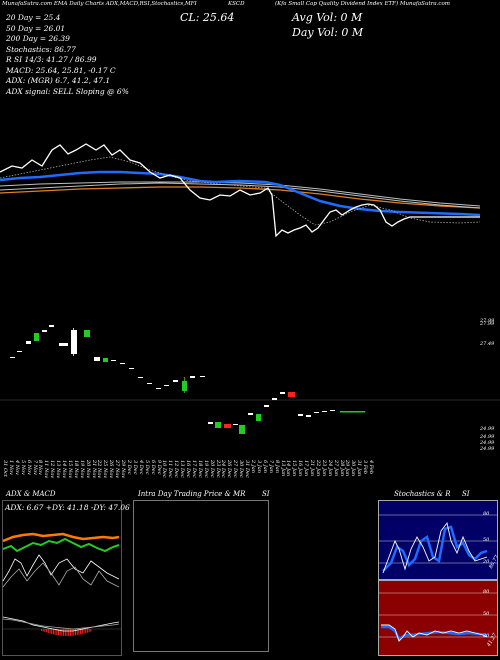 The height and width of the screenshot is (660, 500). What do you see at coordinates (276, 466) in the screenshot?
I see `date-tick: 8 Jan` at bounding box center [276, 466].